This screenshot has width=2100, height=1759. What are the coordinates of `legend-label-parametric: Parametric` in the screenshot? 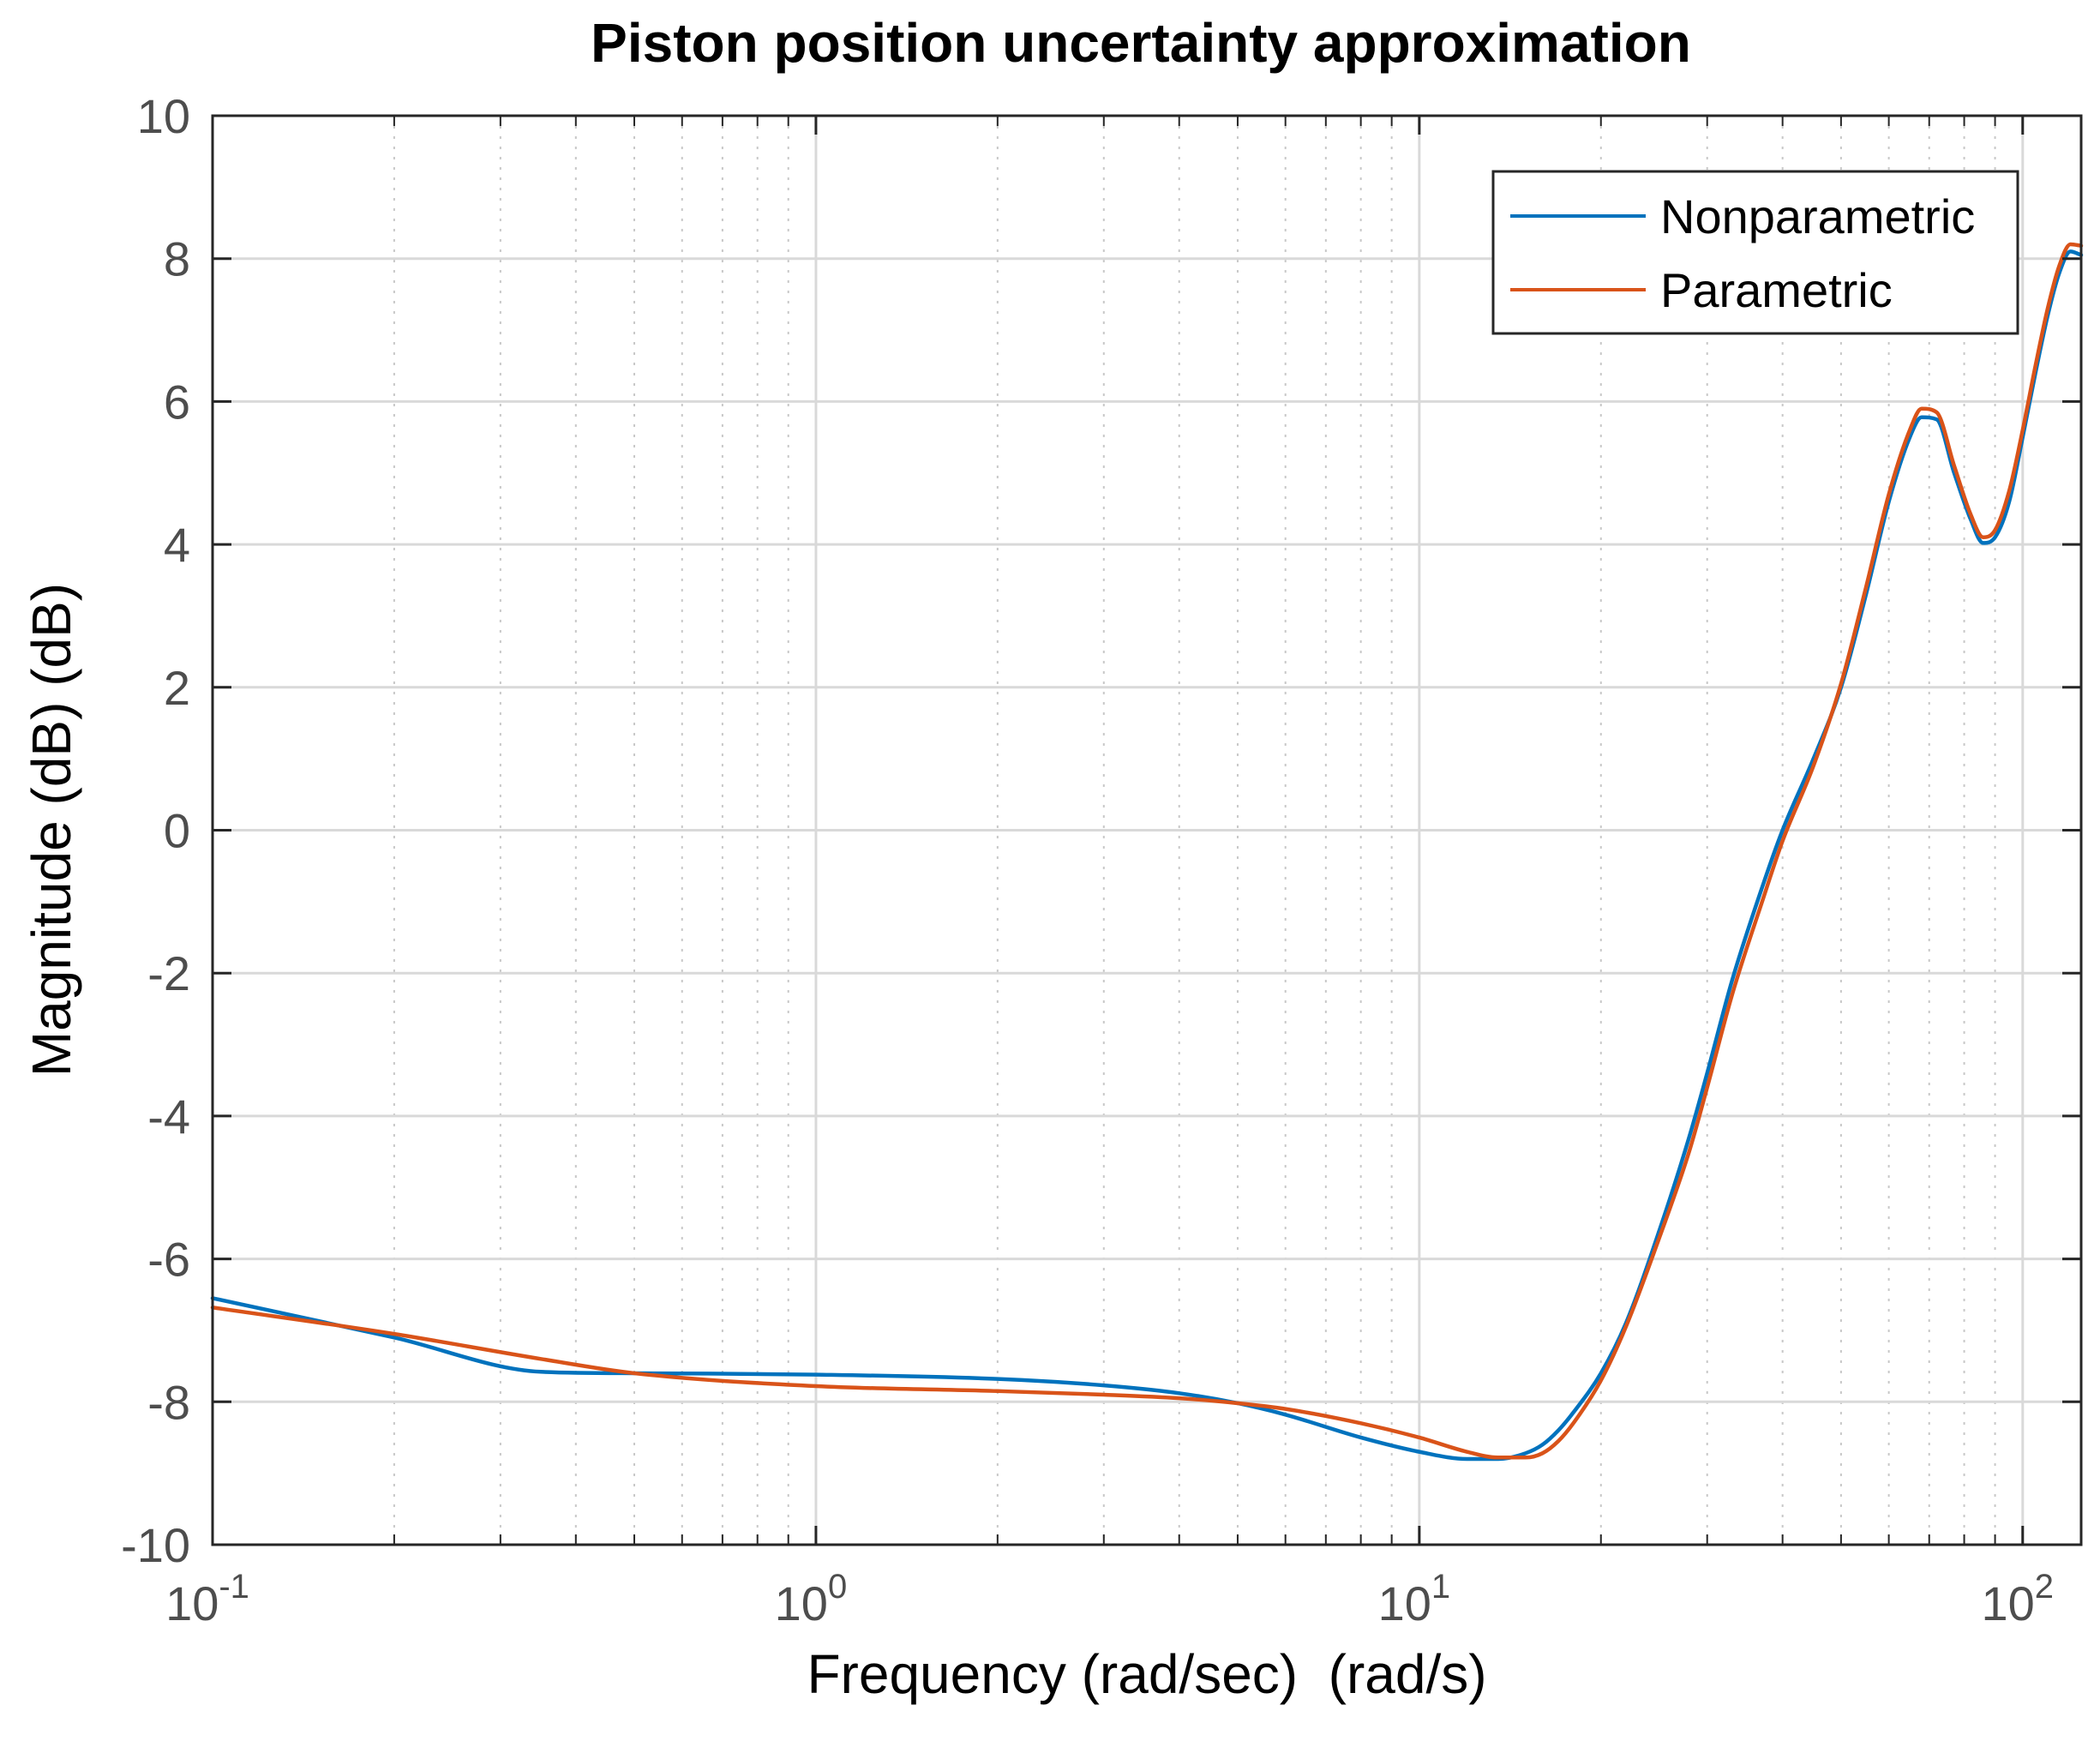 It's located at (1776, 290).